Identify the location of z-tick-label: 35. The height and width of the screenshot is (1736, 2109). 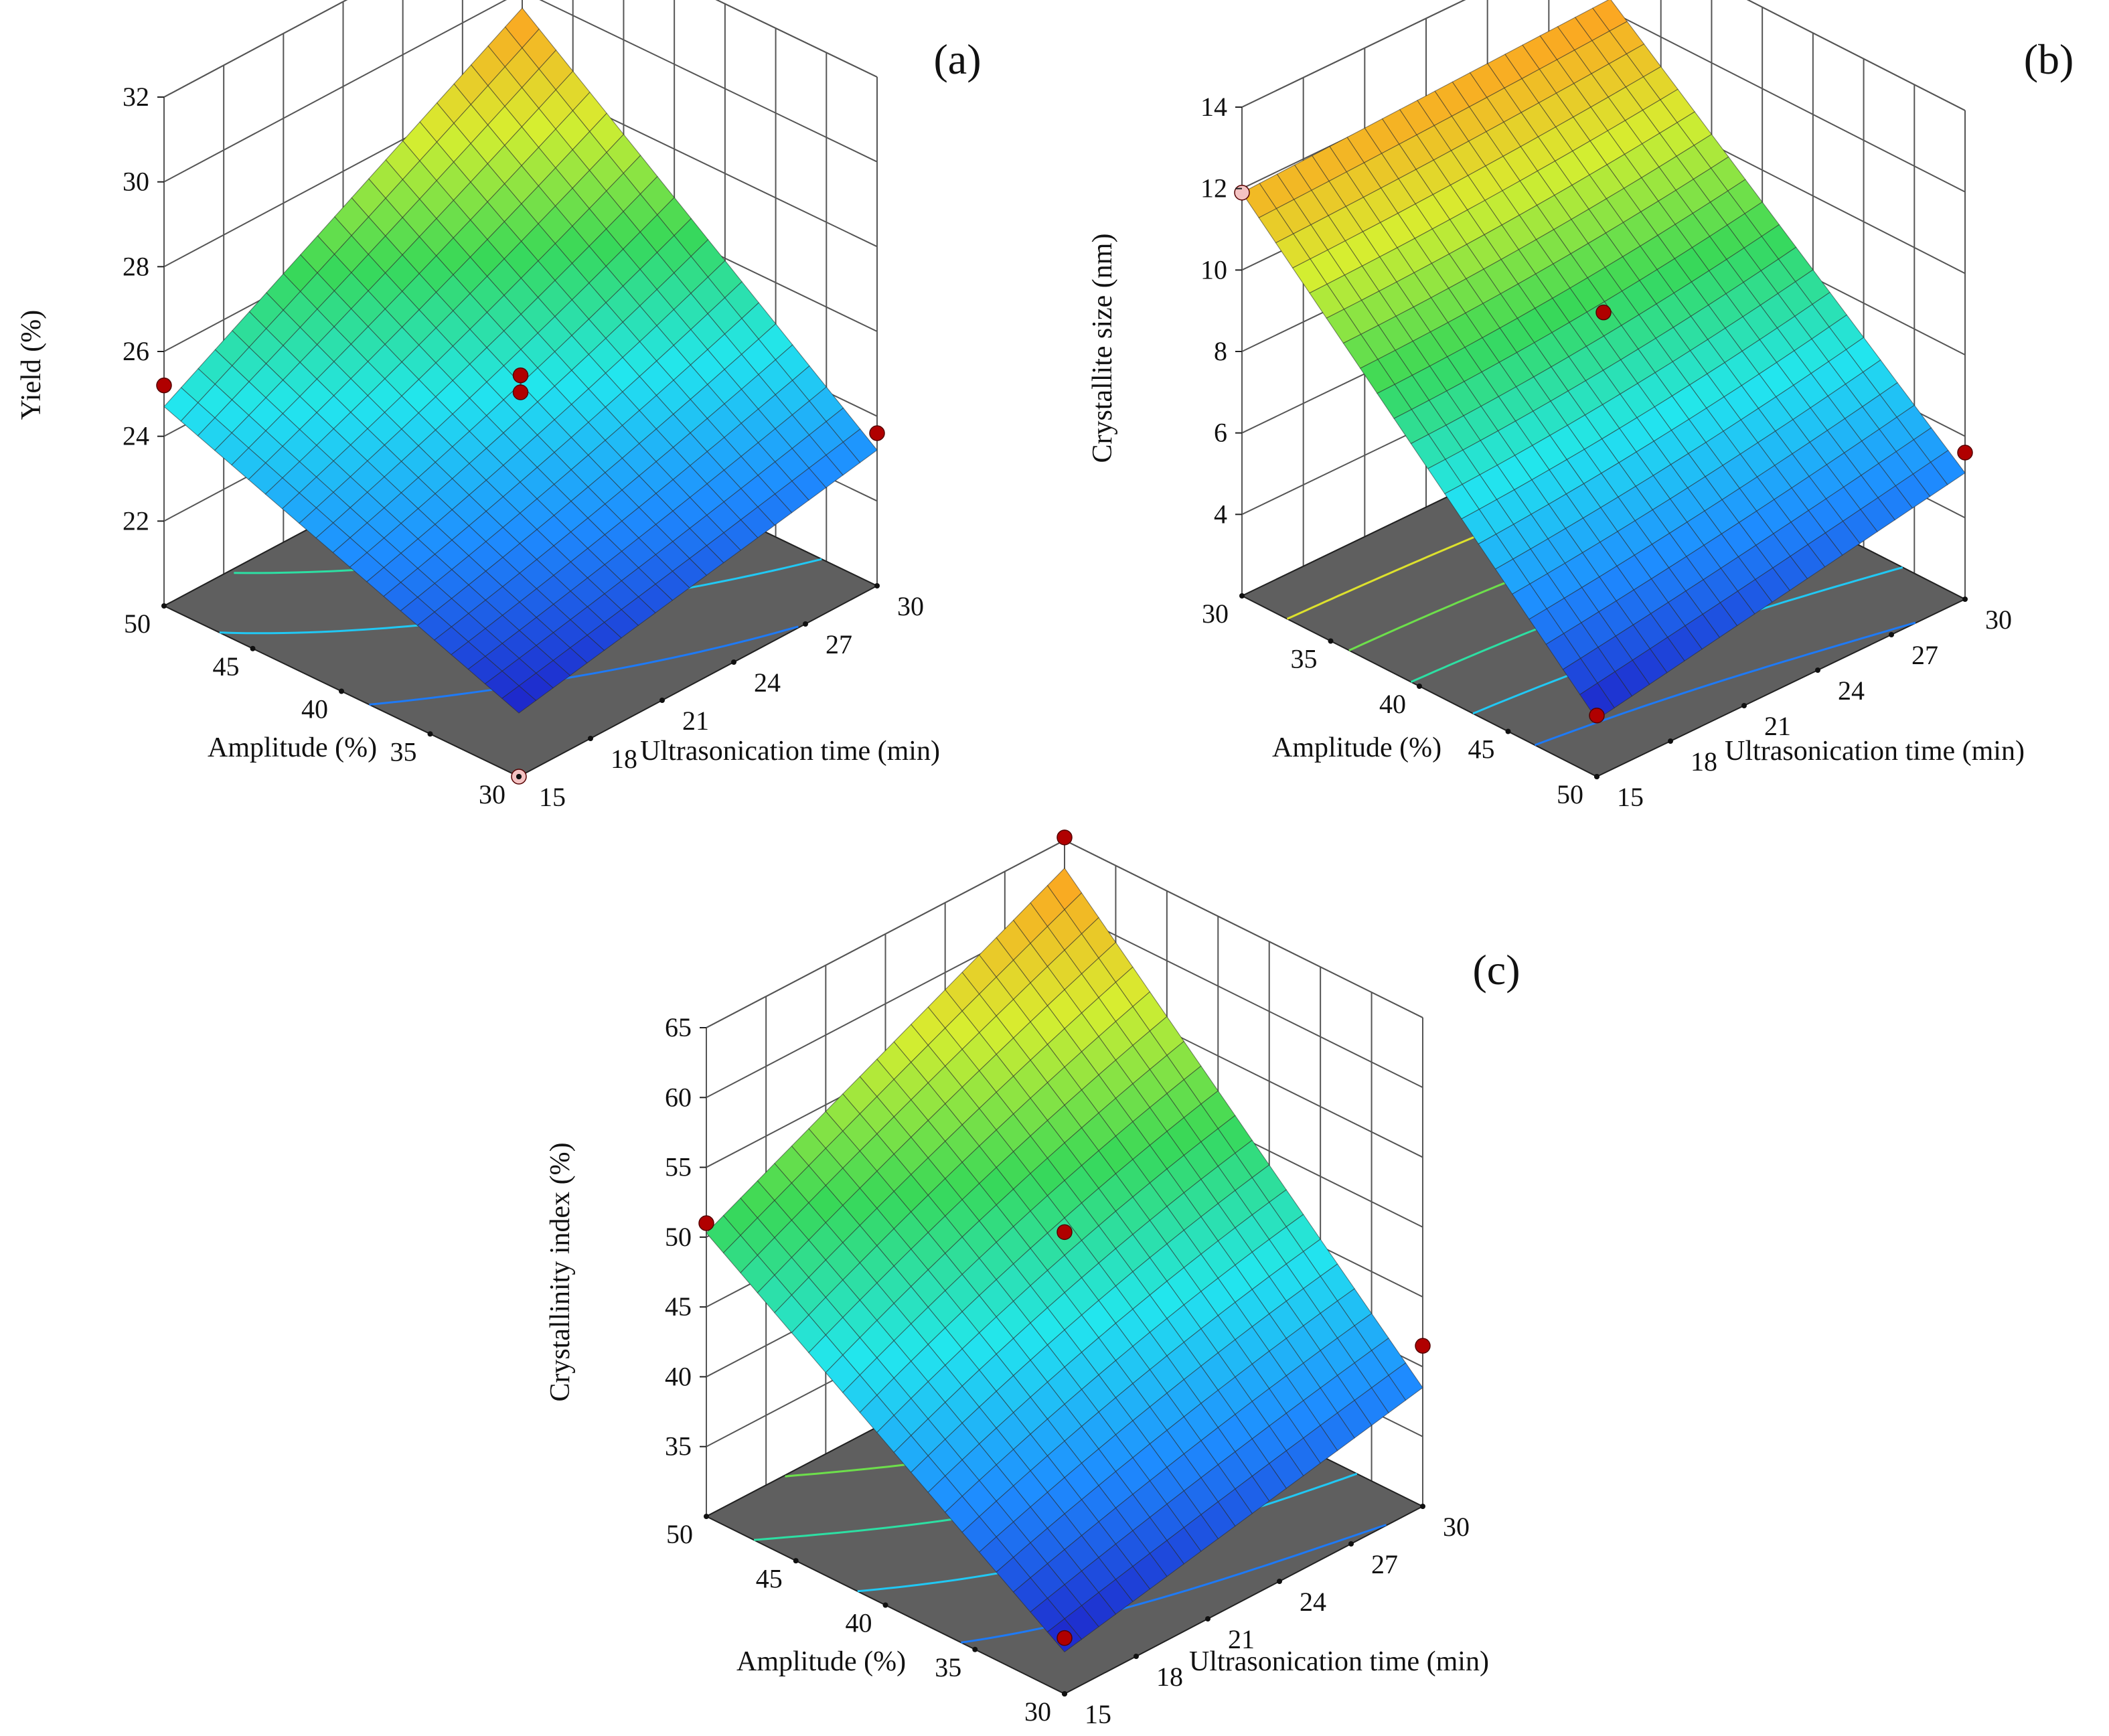
(678, 1447).